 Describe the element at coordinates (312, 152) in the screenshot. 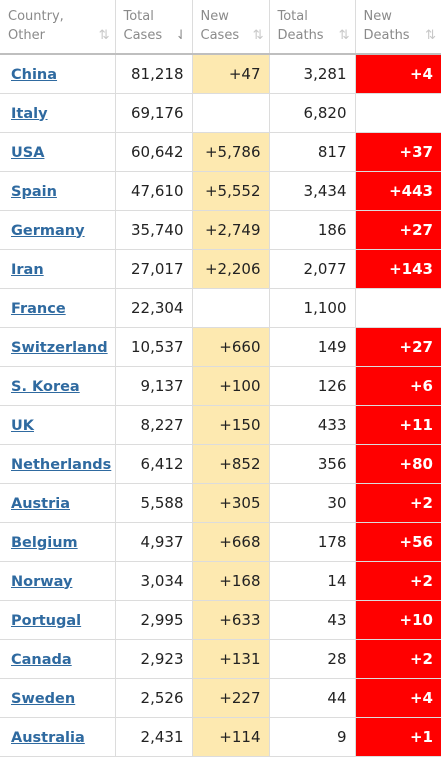

I see `total-deaths-cell: 817` at that location.